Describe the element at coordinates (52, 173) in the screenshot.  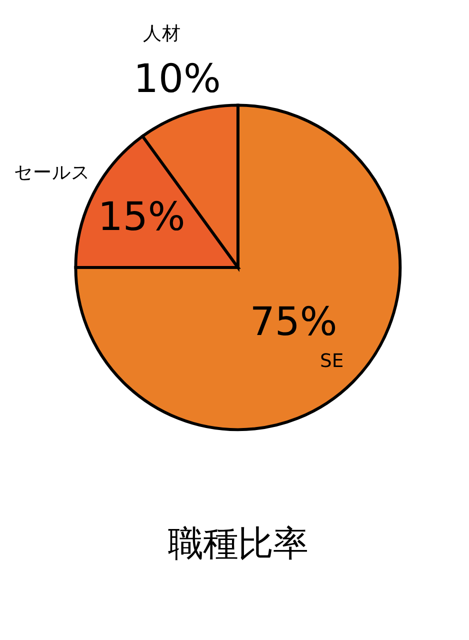
I see `slice-label: セールス` at that location.